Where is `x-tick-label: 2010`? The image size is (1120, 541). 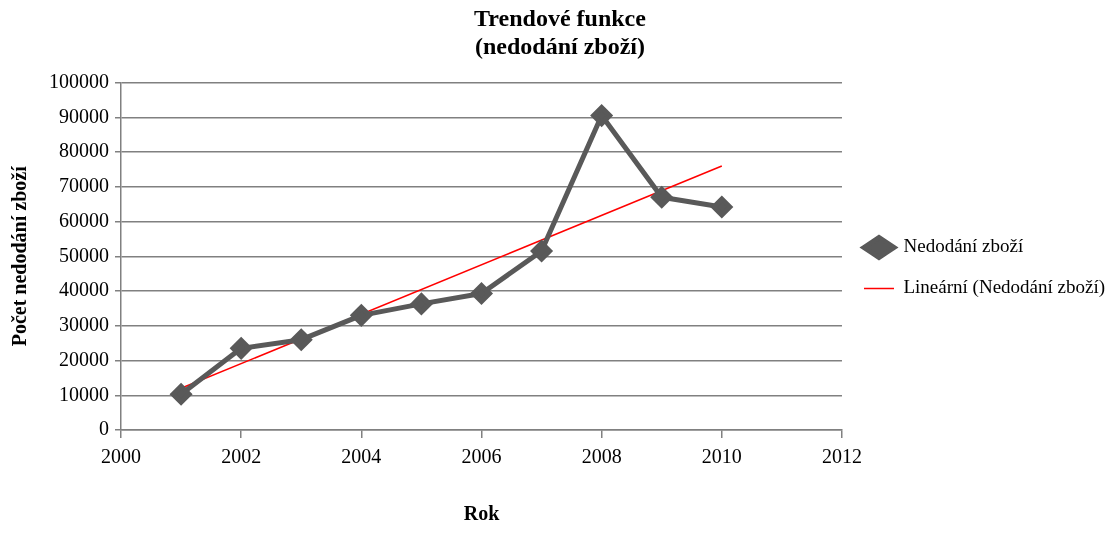 x-tick-label: 2010 is located at coordinates (721, 456).